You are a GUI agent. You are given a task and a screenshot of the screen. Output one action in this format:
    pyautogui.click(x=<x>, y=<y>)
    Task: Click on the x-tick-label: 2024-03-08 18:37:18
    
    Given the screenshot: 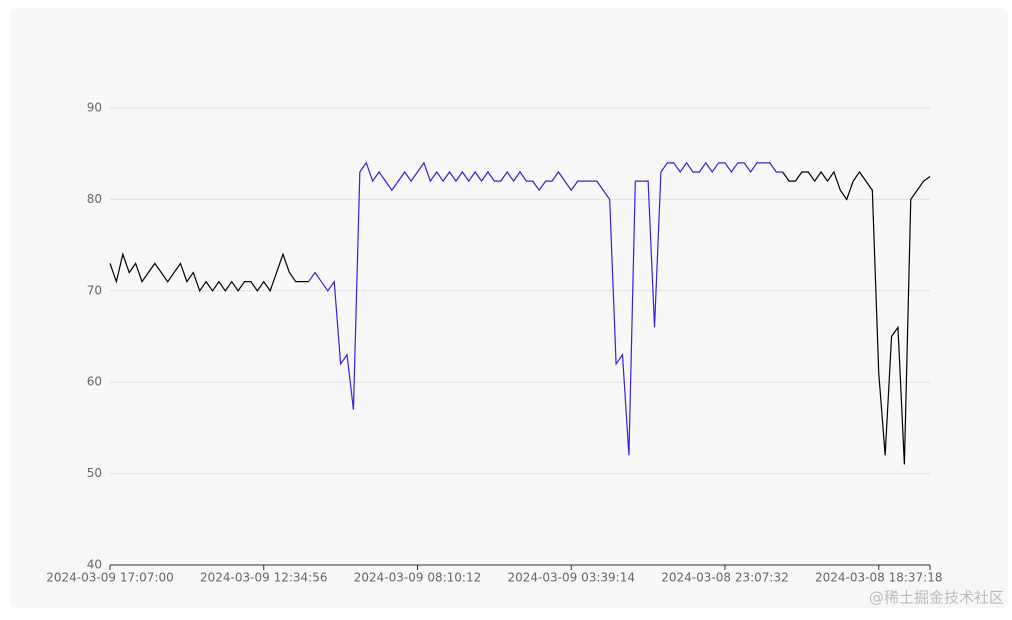 What is the action you would take?
    pyautogui.click(x=878, y=578)
    